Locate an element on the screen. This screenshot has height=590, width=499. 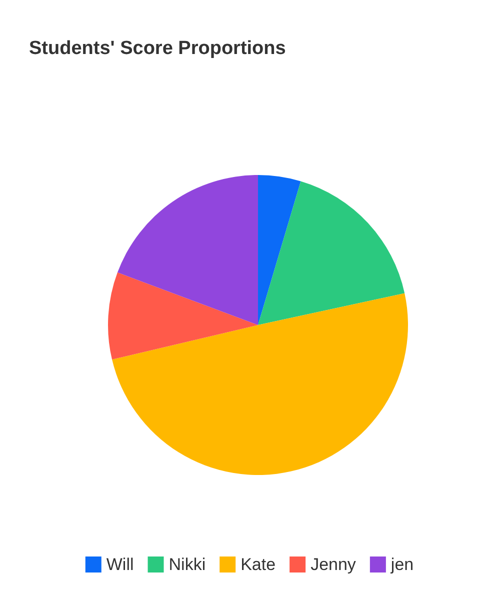
chart-title: Students' Score Proportions is located at coordinates (157, 48).